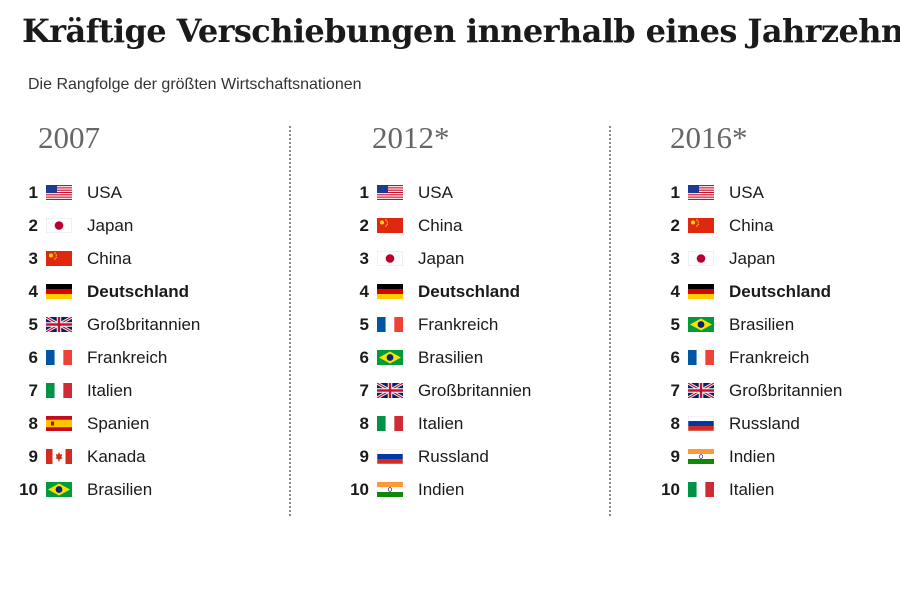  Describe the element at coordinates (59, 489) in the screenshot. I see `br-flag-icon` at that location.